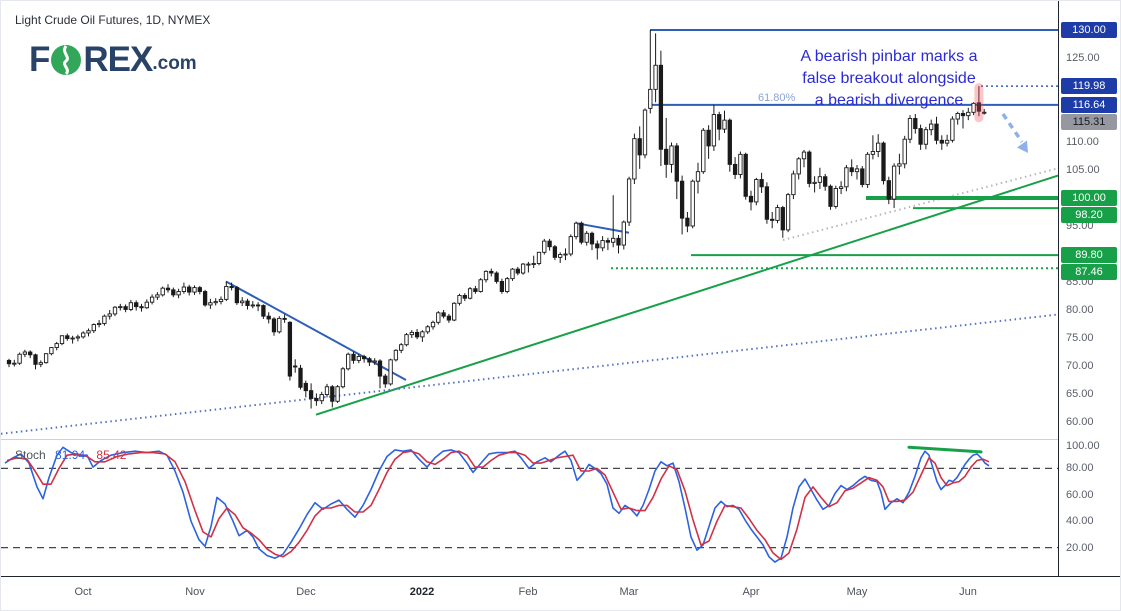  Describe the element at coordinates (560, 593) in the screenshot. I see `time-scale: Oct Nov Dec 2022 Feb Mar Apr May Jun` at that location.